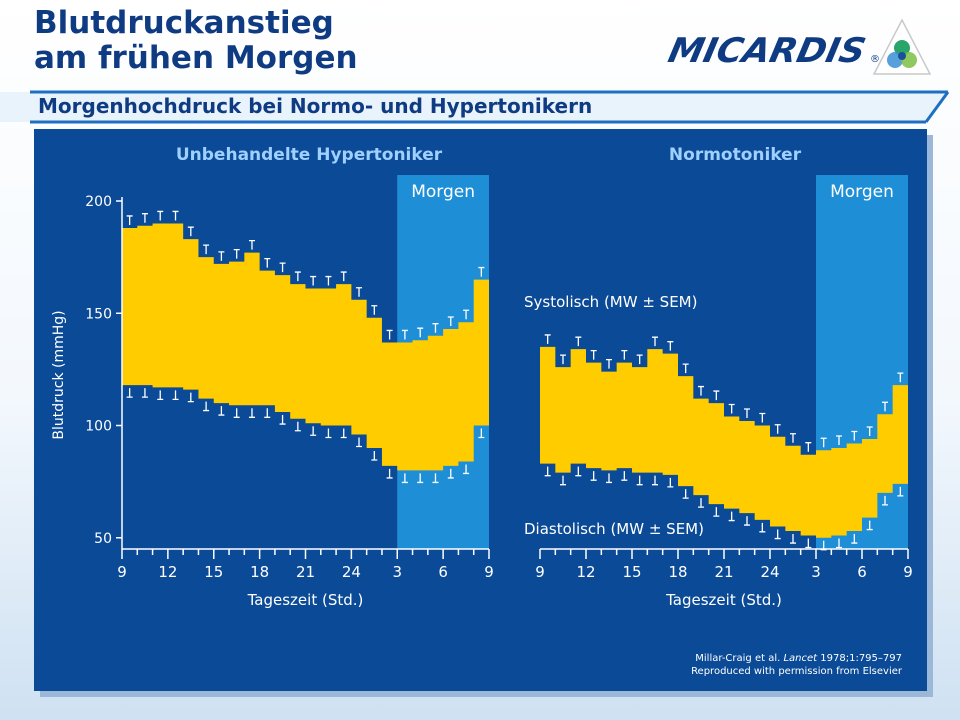 Image resolution: width=960 pixels, height=720 pixels. I want to click on x-tick-label: 3, so click(816, 572).